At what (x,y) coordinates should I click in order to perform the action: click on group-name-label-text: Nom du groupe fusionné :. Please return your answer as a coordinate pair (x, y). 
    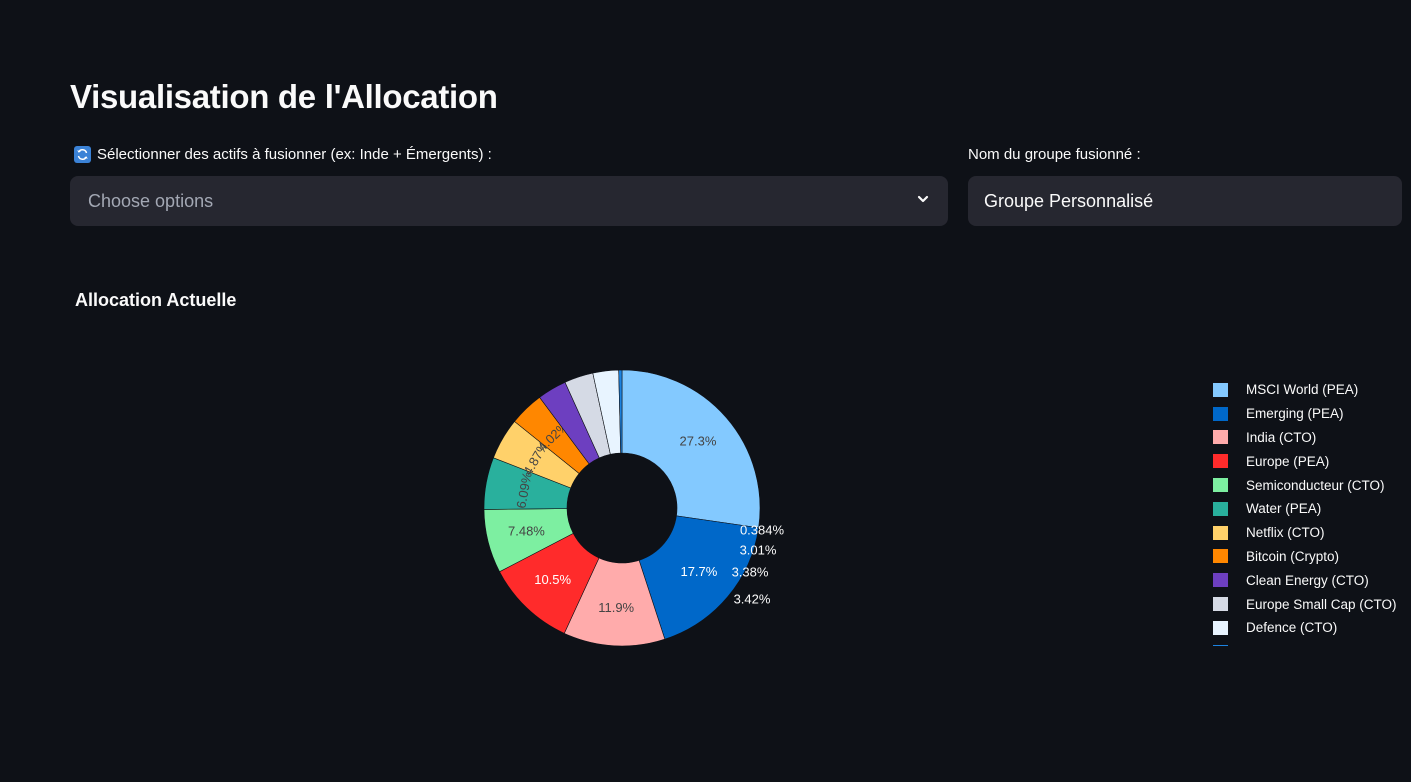
    Looking at the image, I should click on (1054, 154).